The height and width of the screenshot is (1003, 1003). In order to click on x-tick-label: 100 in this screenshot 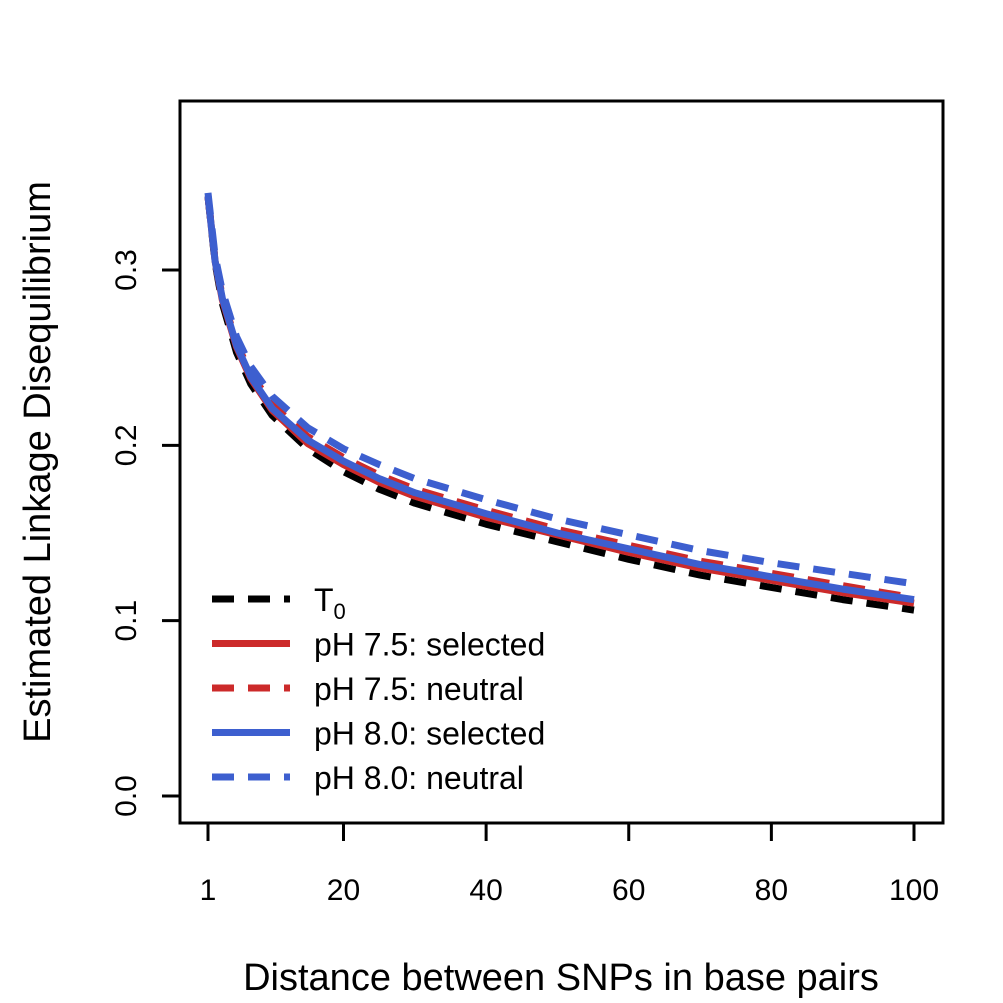, I will do `click(914, 890)`.